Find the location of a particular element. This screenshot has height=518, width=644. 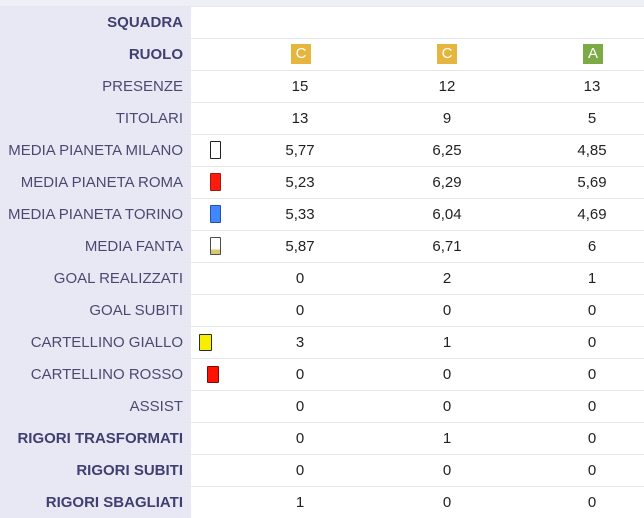

value-cell: 6,04 is located at coordinates (447, 214).